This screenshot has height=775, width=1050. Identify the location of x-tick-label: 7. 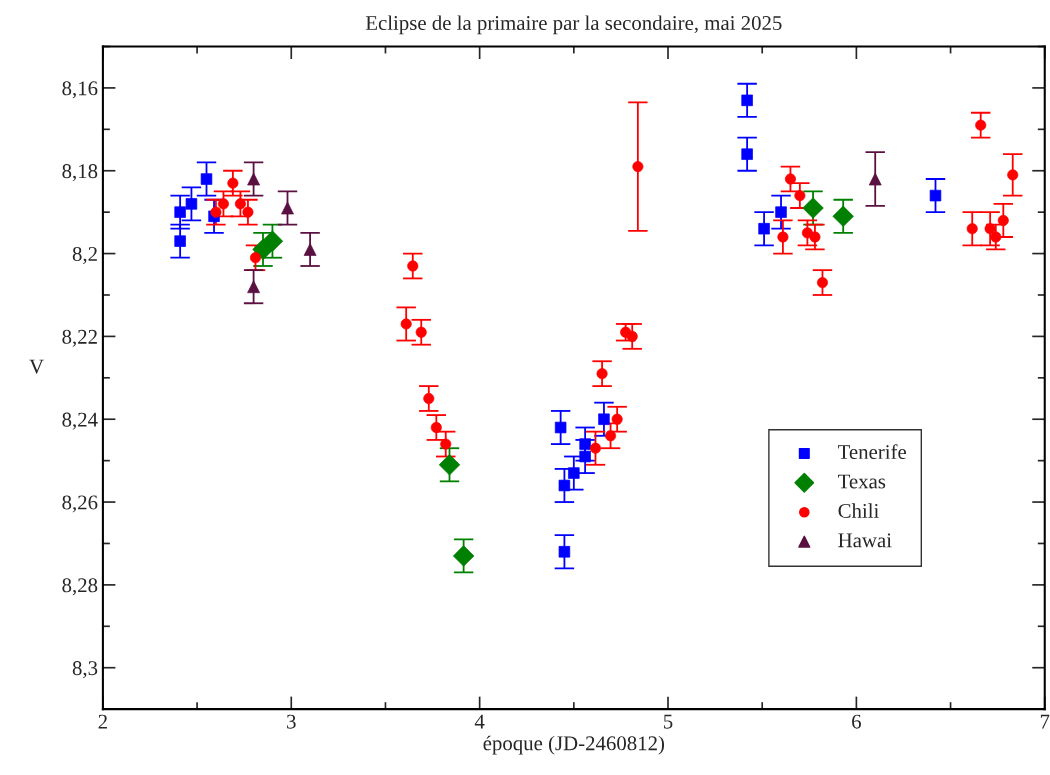
(1045, 721).